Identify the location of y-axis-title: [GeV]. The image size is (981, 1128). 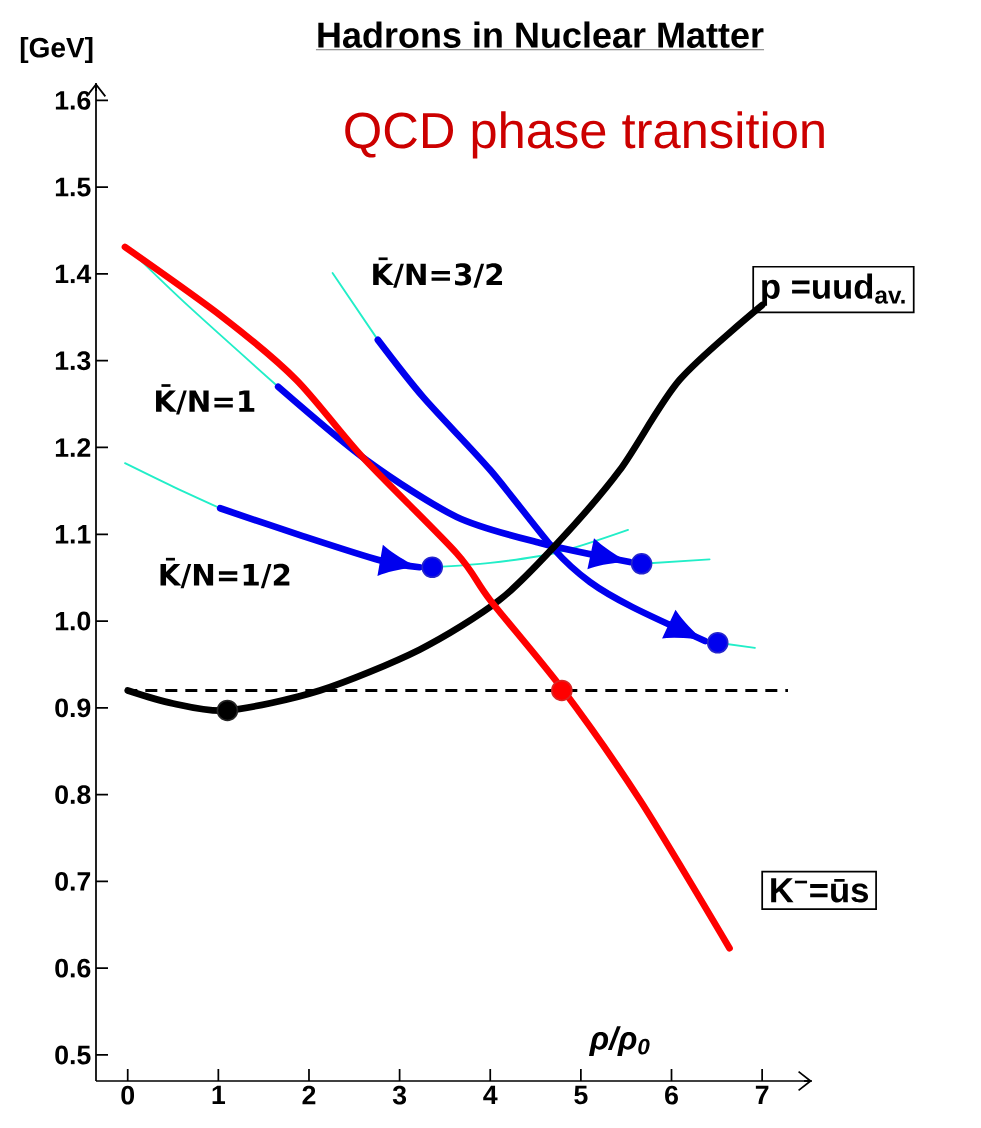
(56, 50).